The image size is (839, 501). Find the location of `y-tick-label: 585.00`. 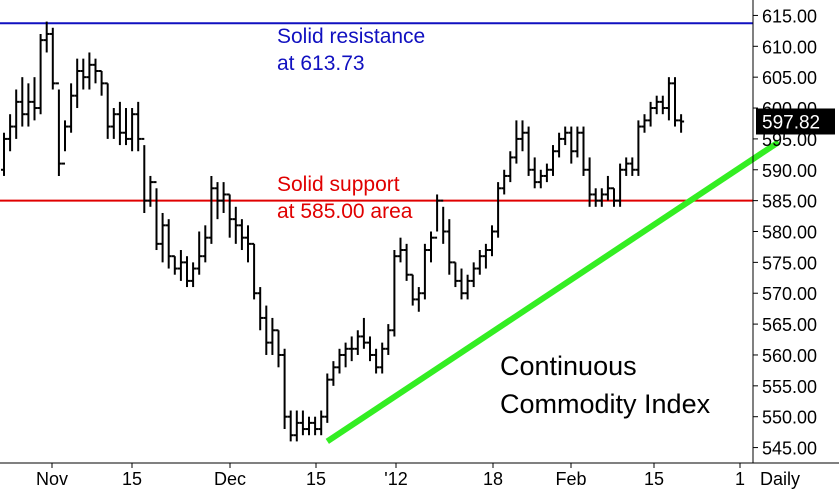

y-tick-label: 585.00 is located at coordinates (789, 202).